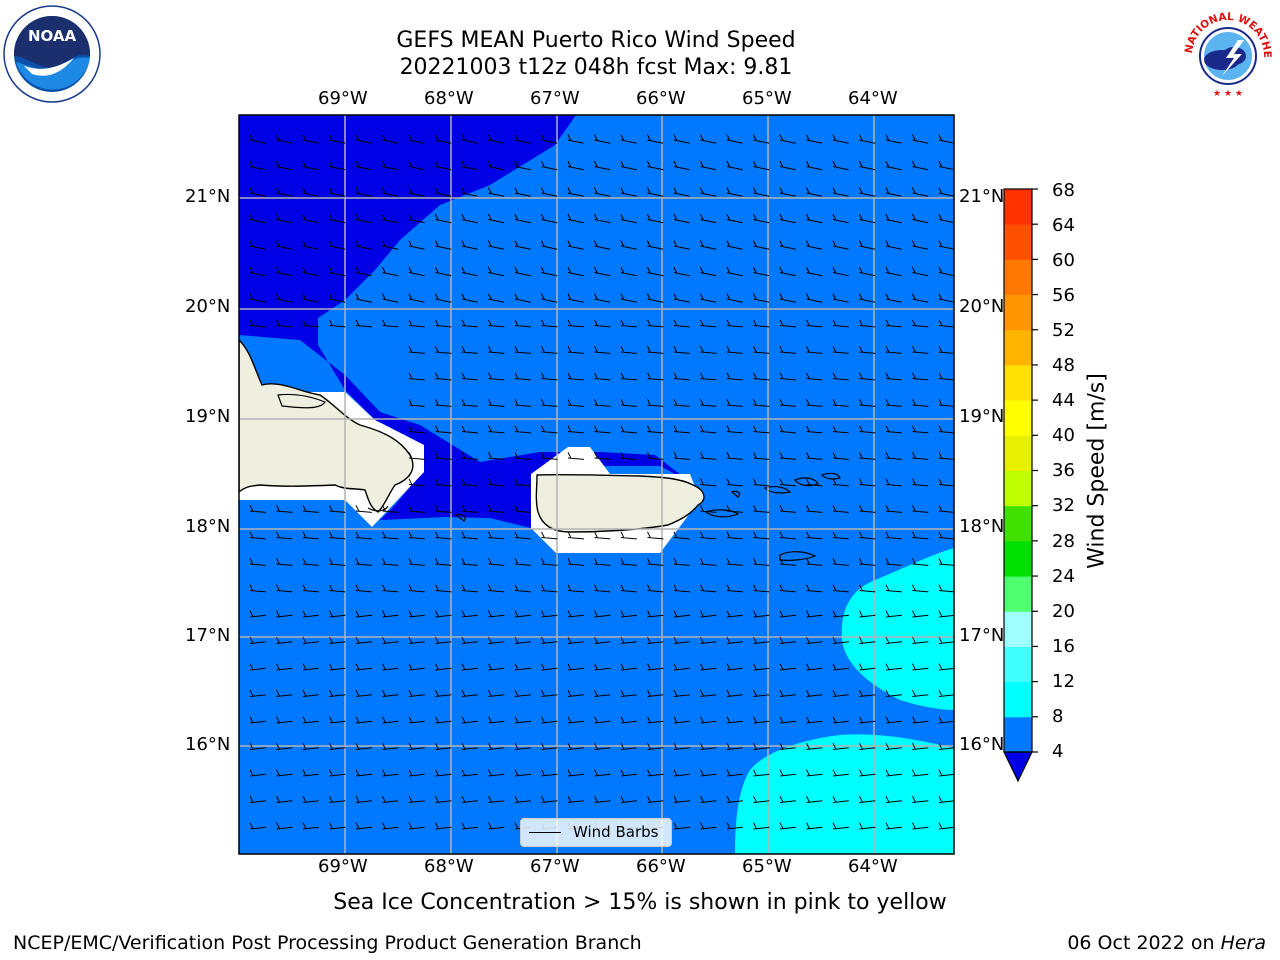  I want to click on colorbar-tick: 20, so click(1063, 611).